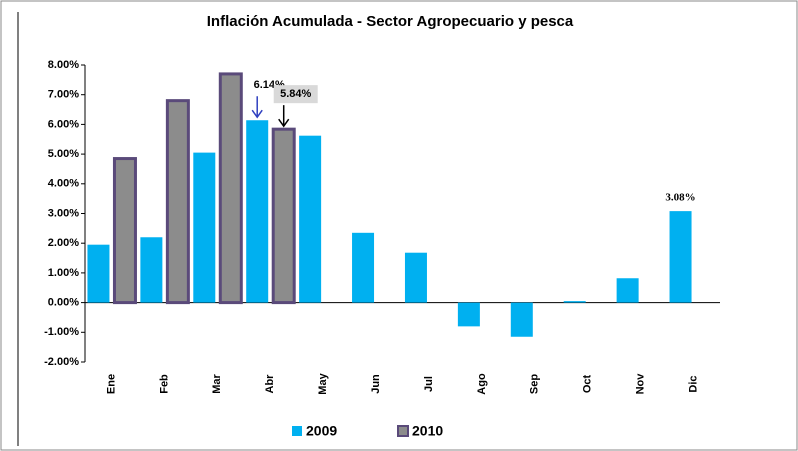 The height and width of the screenshot is (451, 798). Describe the element at coordinates (641, 384) in the screenshot. I see `x-tick-label: Nov` at that location.